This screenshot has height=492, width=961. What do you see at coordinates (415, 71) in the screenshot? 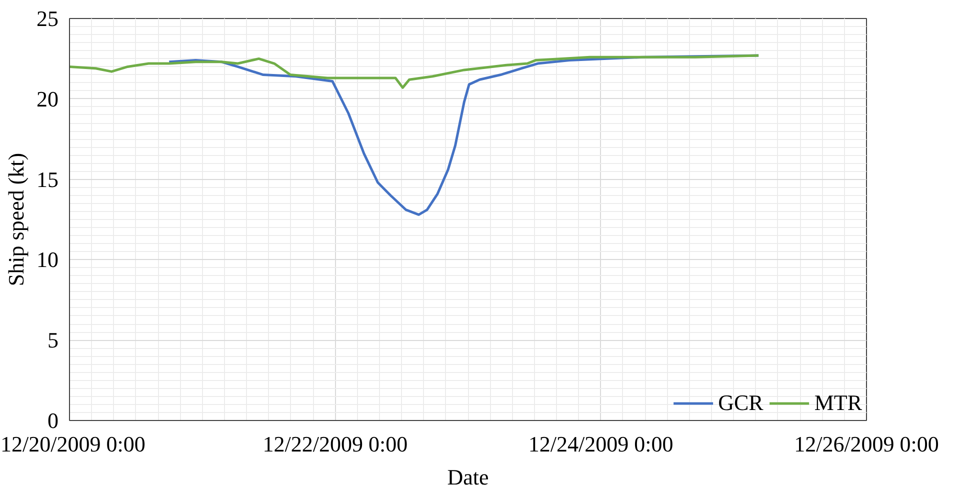
I see `line-series` at bounding box center [415, 71].